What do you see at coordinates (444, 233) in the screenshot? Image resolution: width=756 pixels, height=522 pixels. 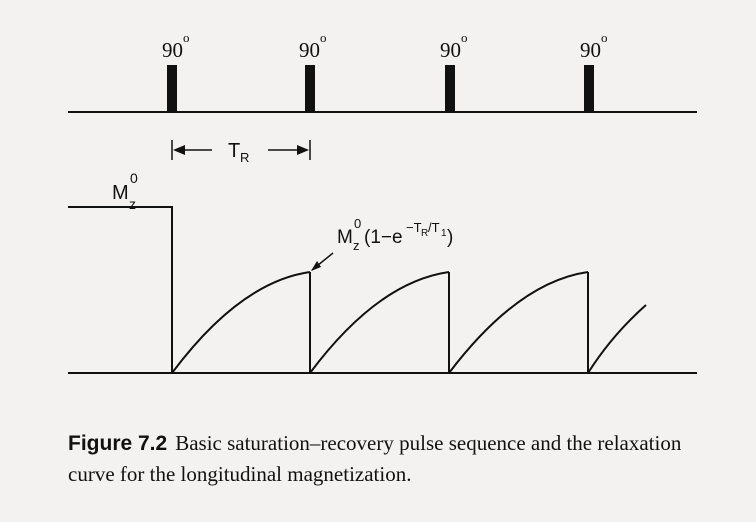 I see `svg-text: 1` at bounding box center [444, 233].